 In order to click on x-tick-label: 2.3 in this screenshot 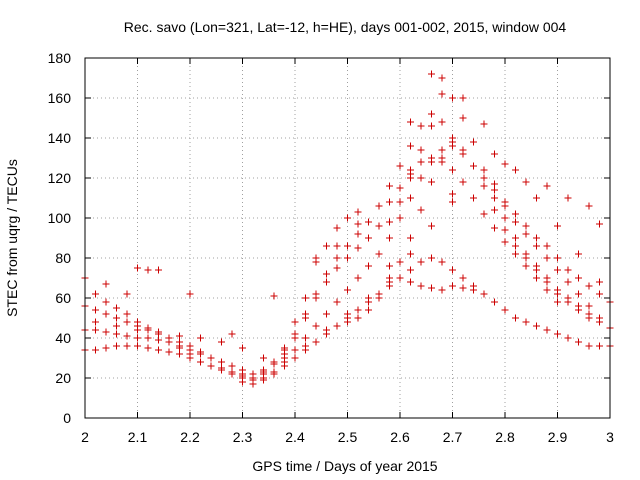, I will do `click(243, 437)`.